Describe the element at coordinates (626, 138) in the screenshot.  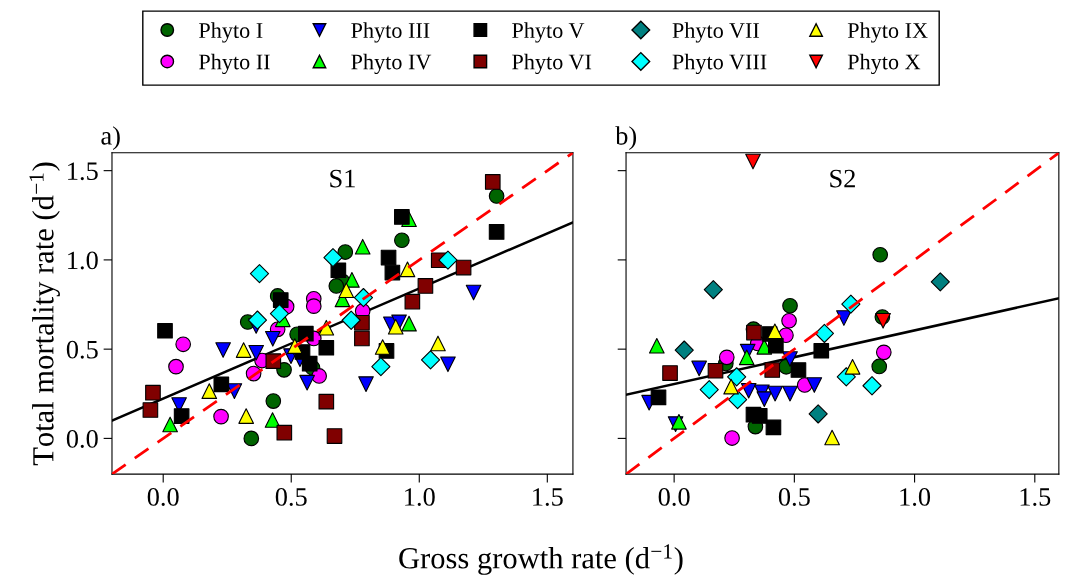
I see `chart-title: b)` at that location.